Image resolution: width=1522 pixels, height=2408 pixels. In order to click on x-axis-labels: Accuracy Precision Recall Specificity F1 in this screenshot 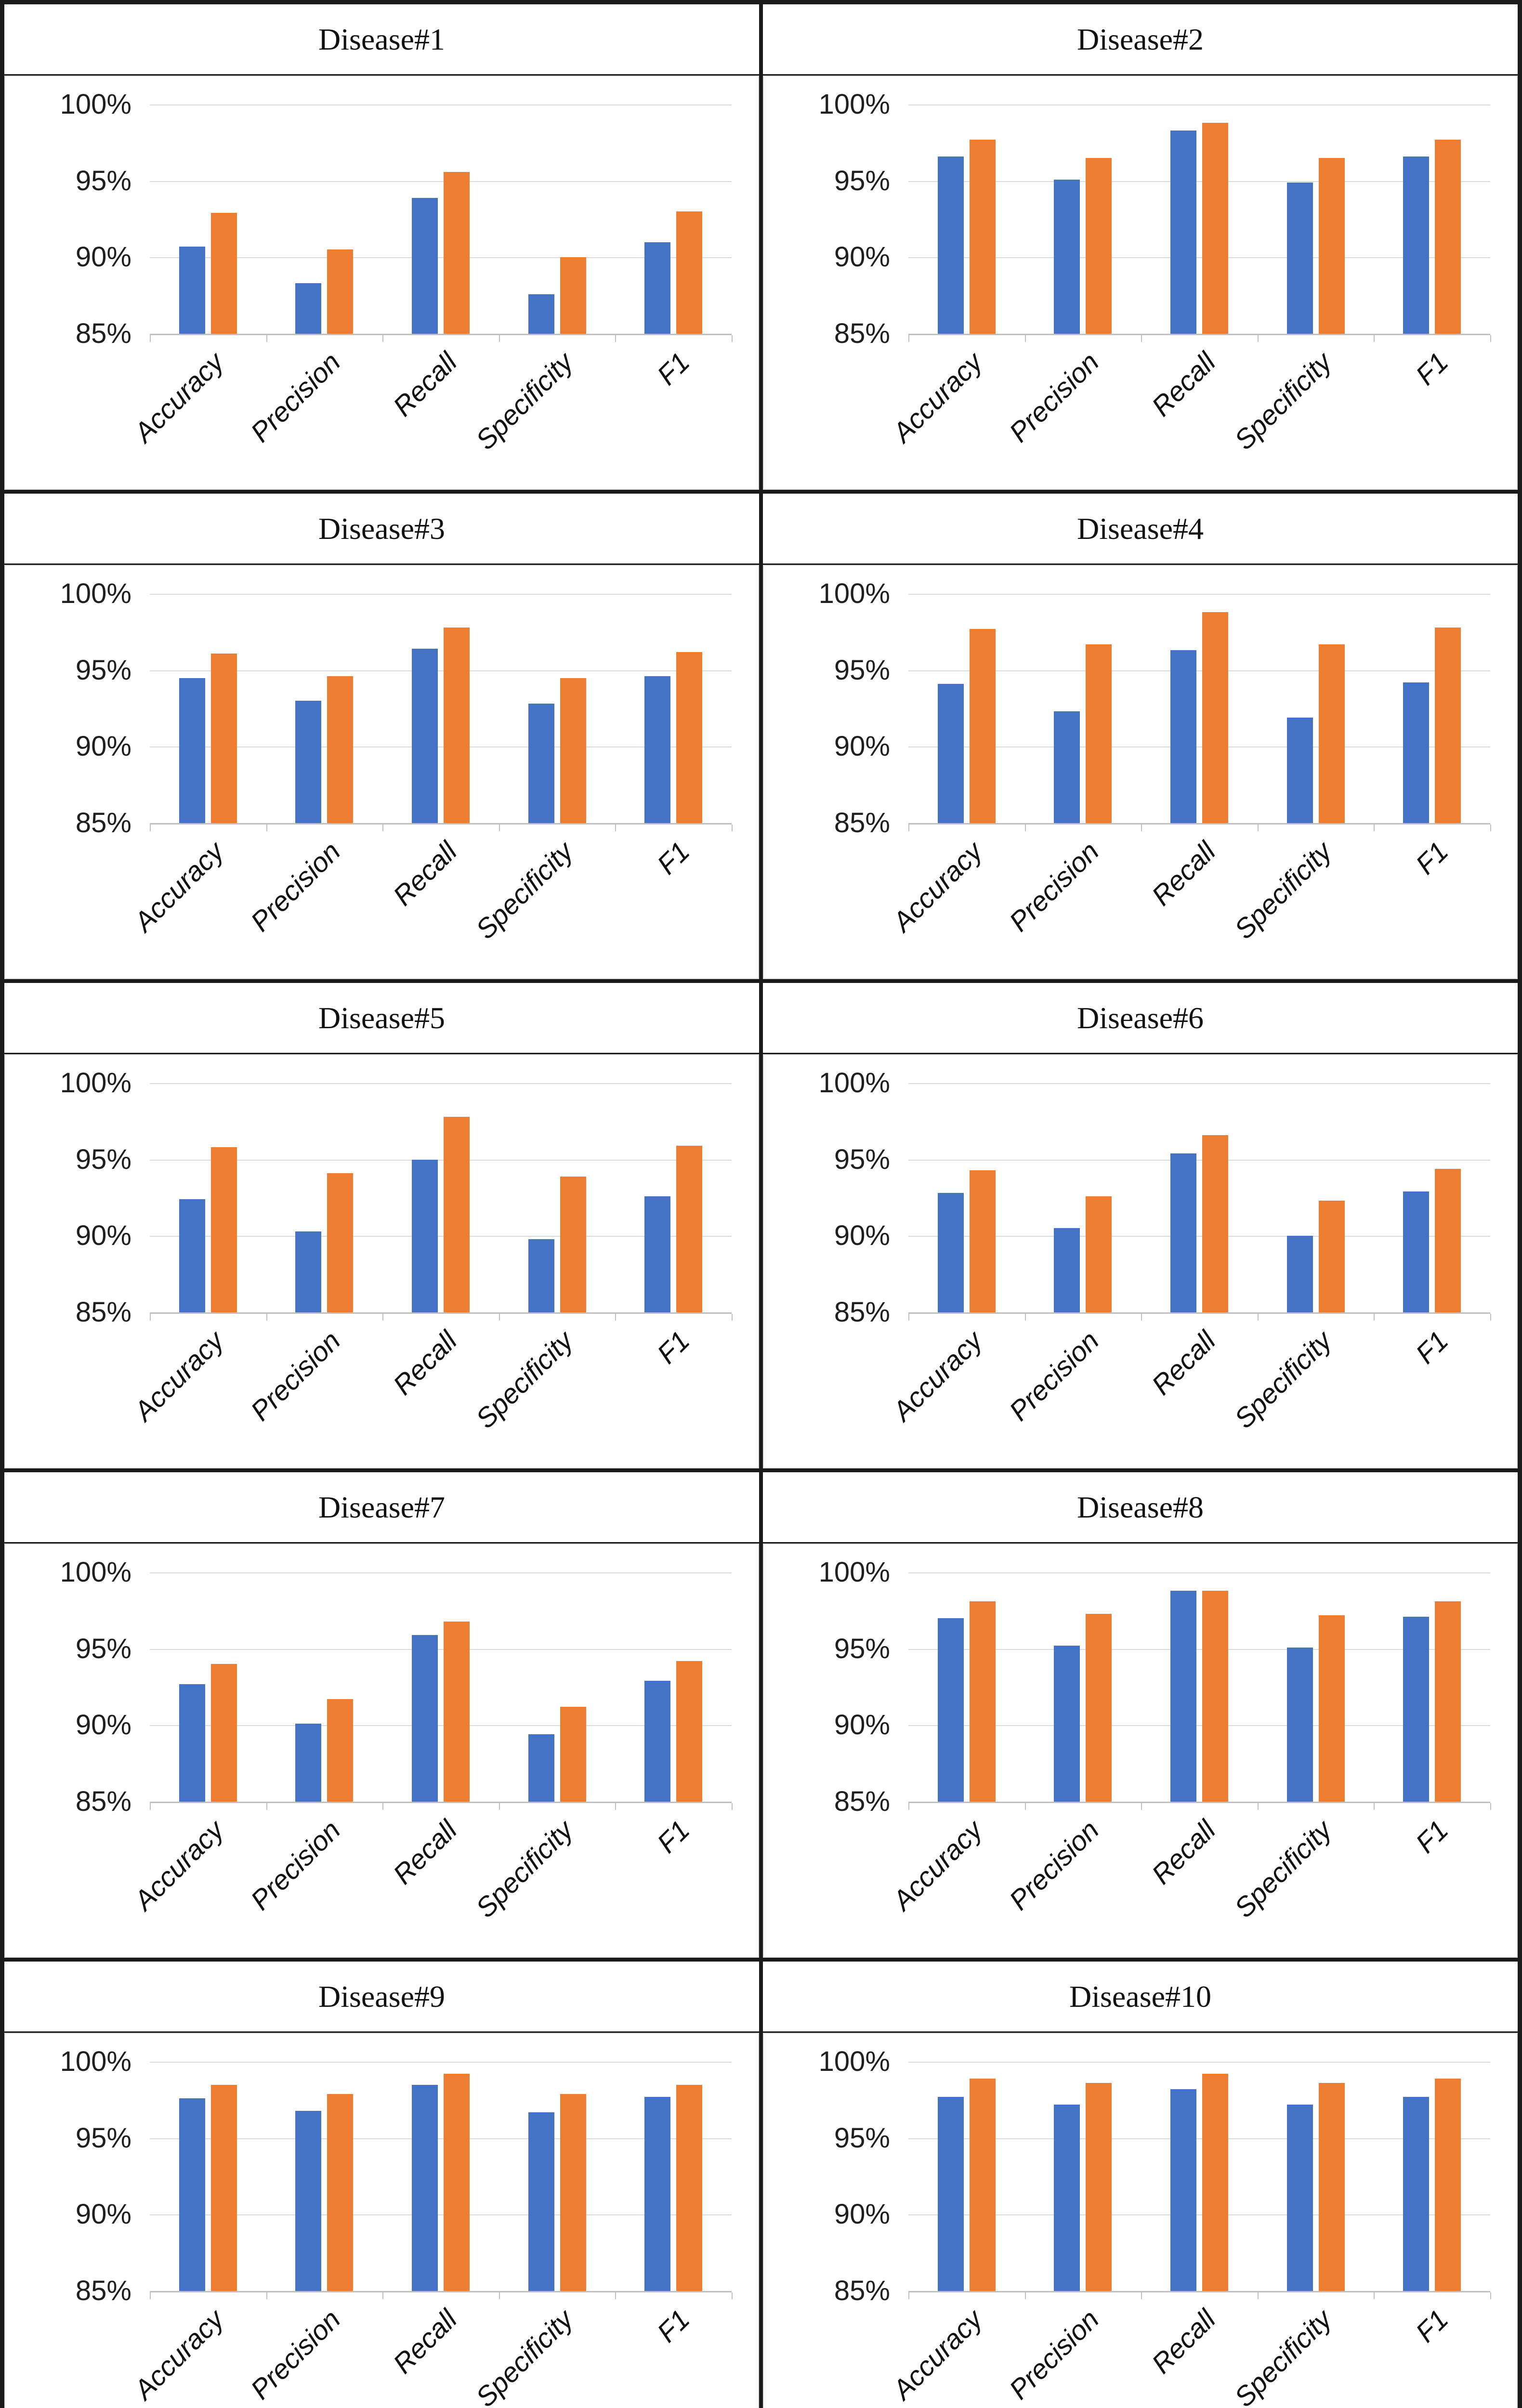, I will do `click(1189, 2354)`.